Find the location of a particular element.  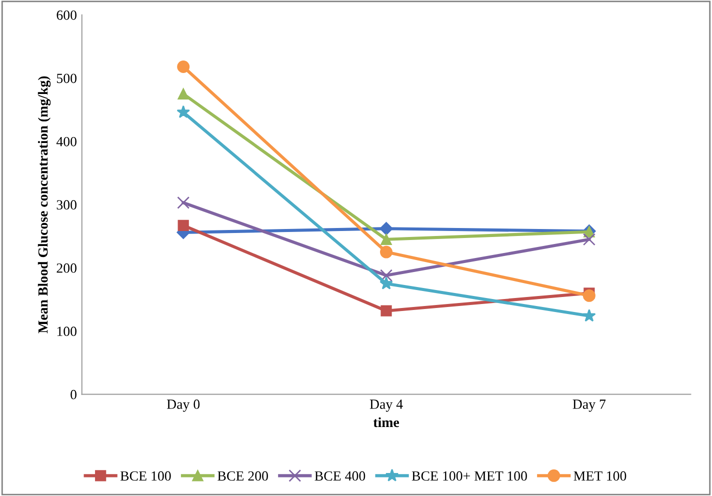

y-tick-label: 500 is located at coordinates (66, 79).